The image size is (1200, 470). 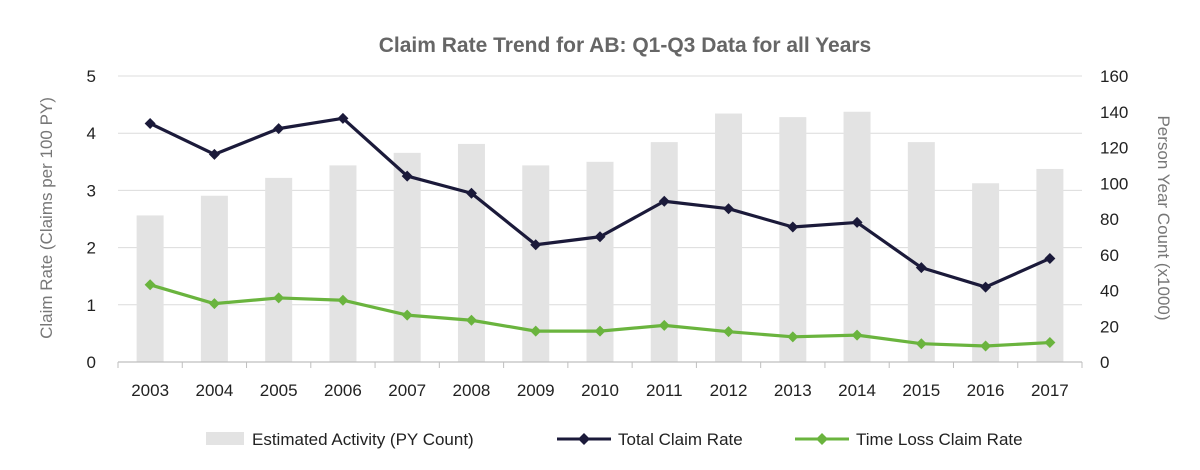 I want to click on y-tick-label: 5, so click(x=91, y=76).